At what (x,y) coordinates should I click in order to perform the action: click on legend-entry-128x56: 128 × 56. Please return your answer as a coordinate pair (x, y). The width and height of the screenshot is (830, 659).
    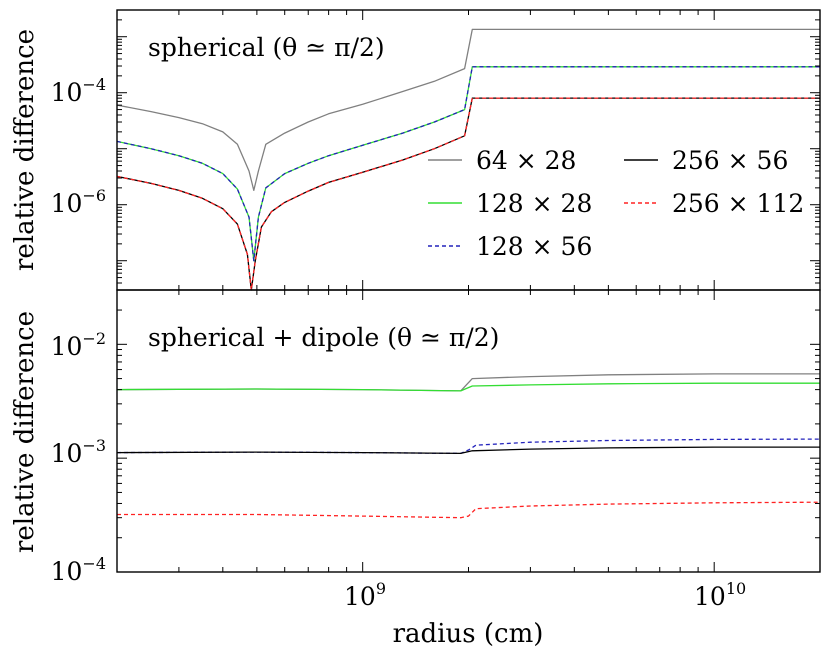
    Looking at the image, I should click on (510, 246).